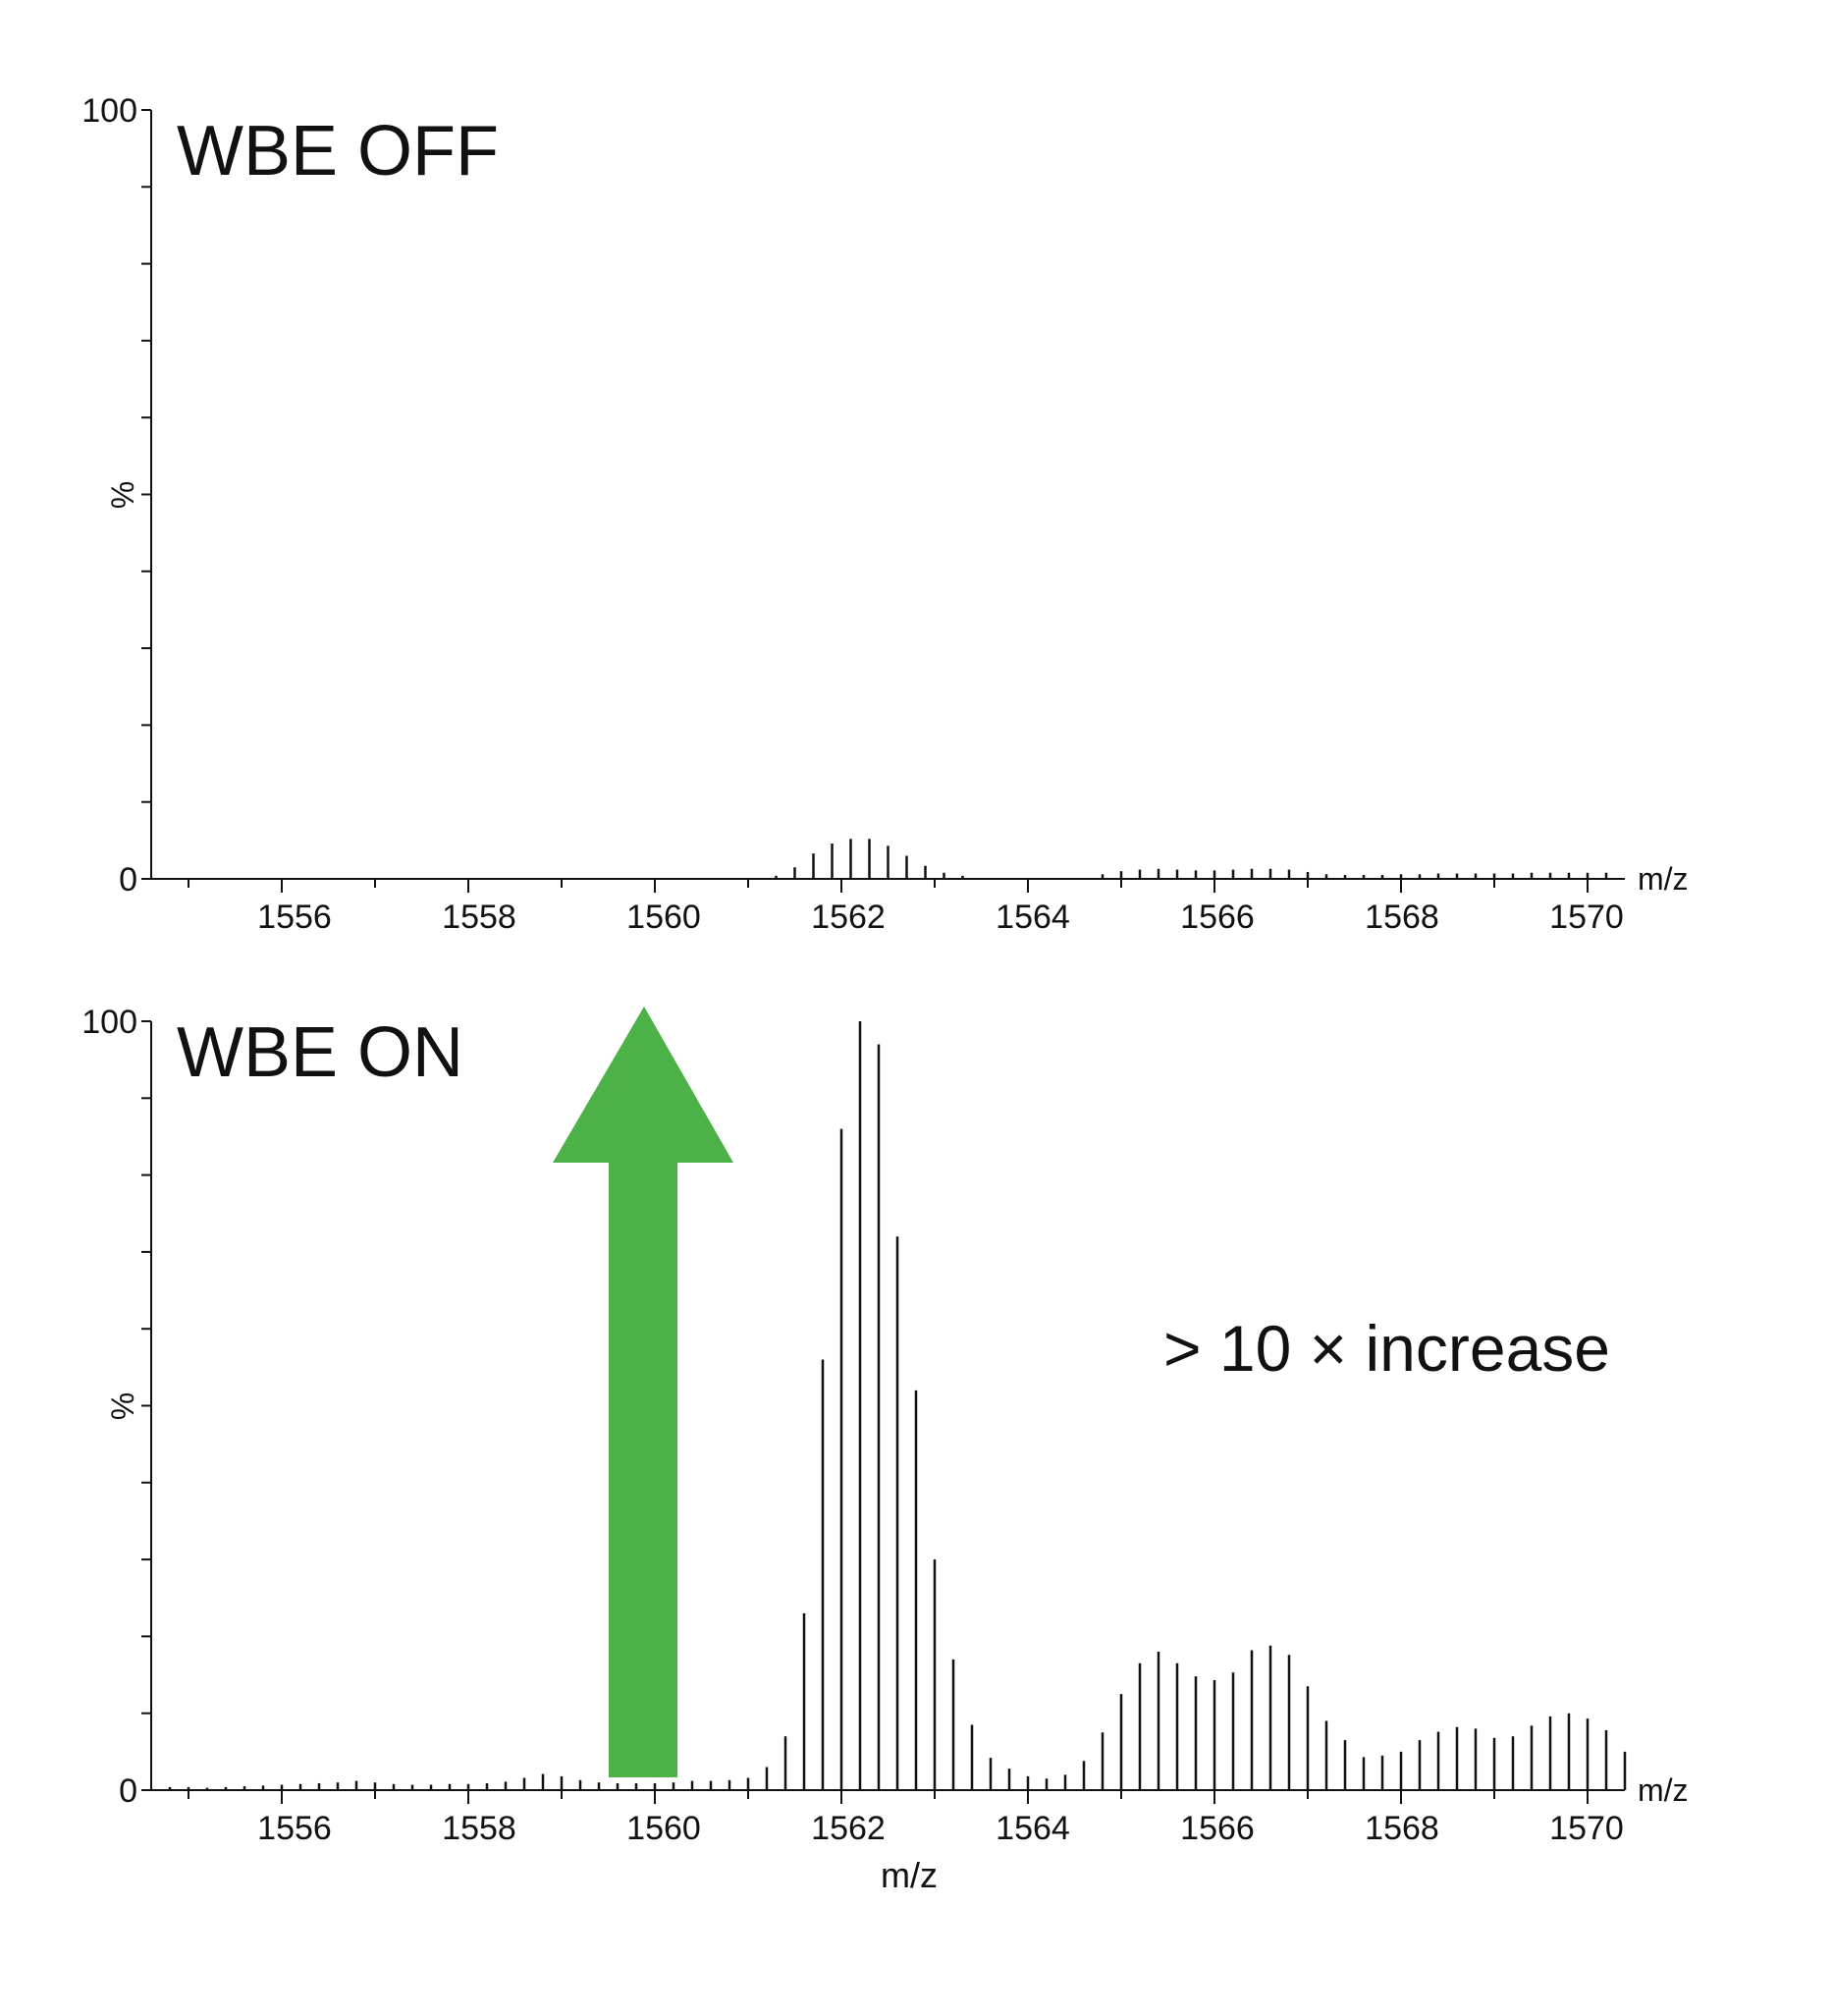 This screenshot has height=2016, width=1833. What do you see at coordinates (1191, 859) in the screenshot?
I see `peak-series` at bounding box center [1191, 859].